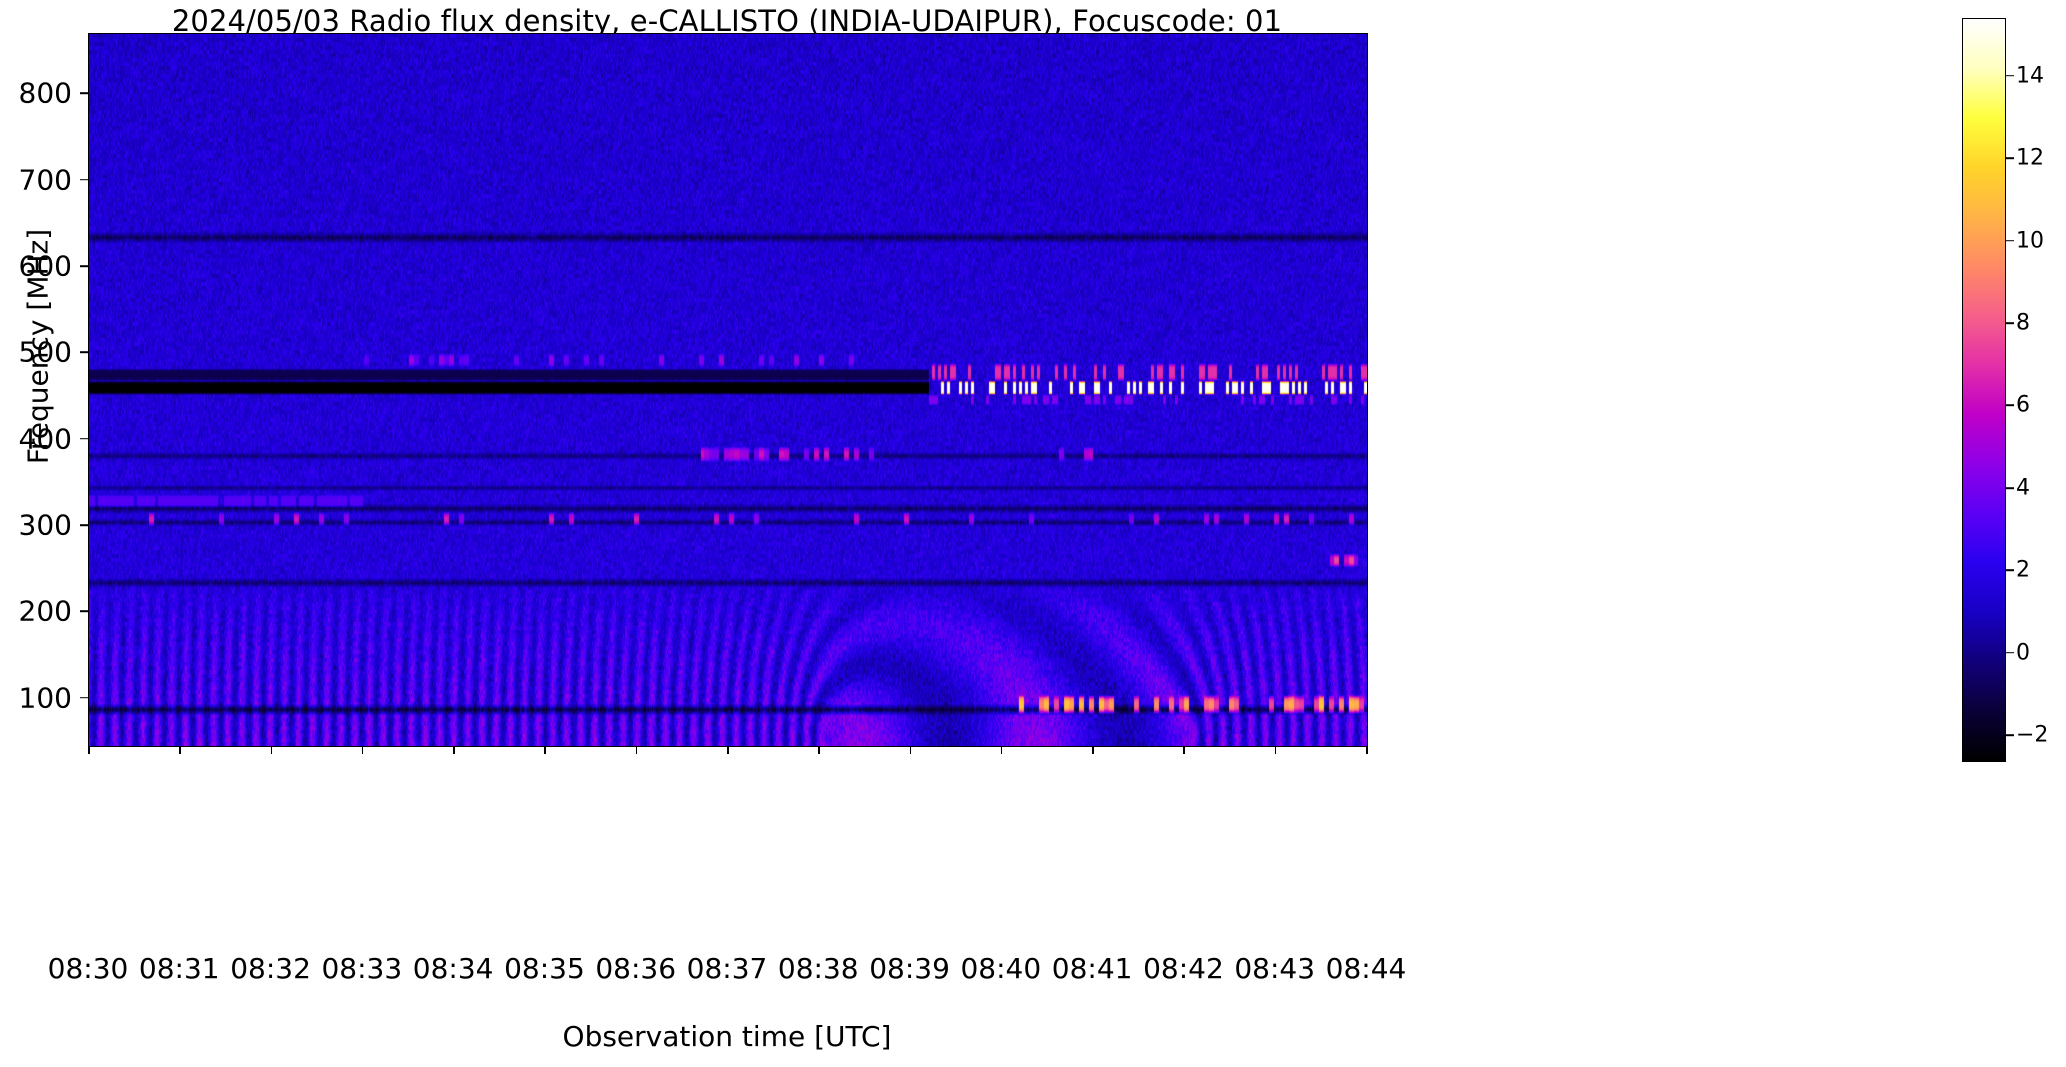 Image resolution: width=2066 pixels, height=1067 pixels. What do you see at coordinates (2023, 570) in the screenshot?
I see `colorbar-tick-label: 2` at bounding box center [2023, 570].